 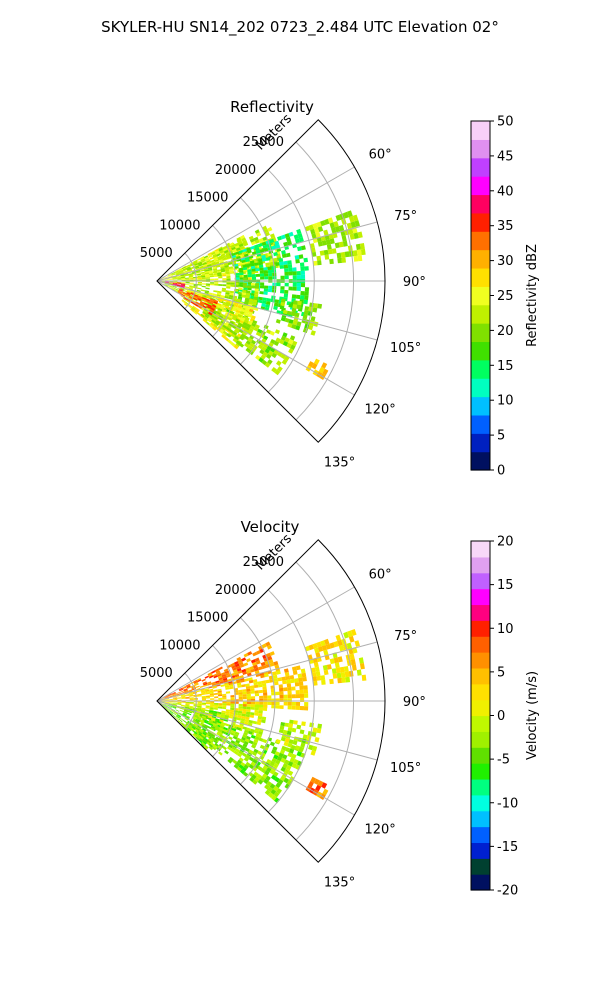 I want to click on angular-tick-label: 60°, so click(x=380, y=574).